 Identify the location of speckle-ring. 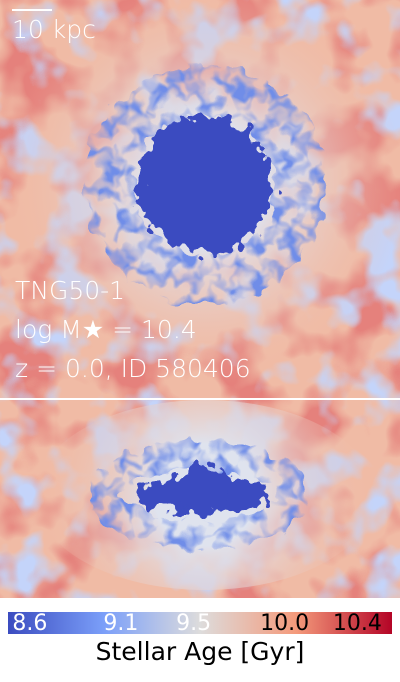
(200, 495).